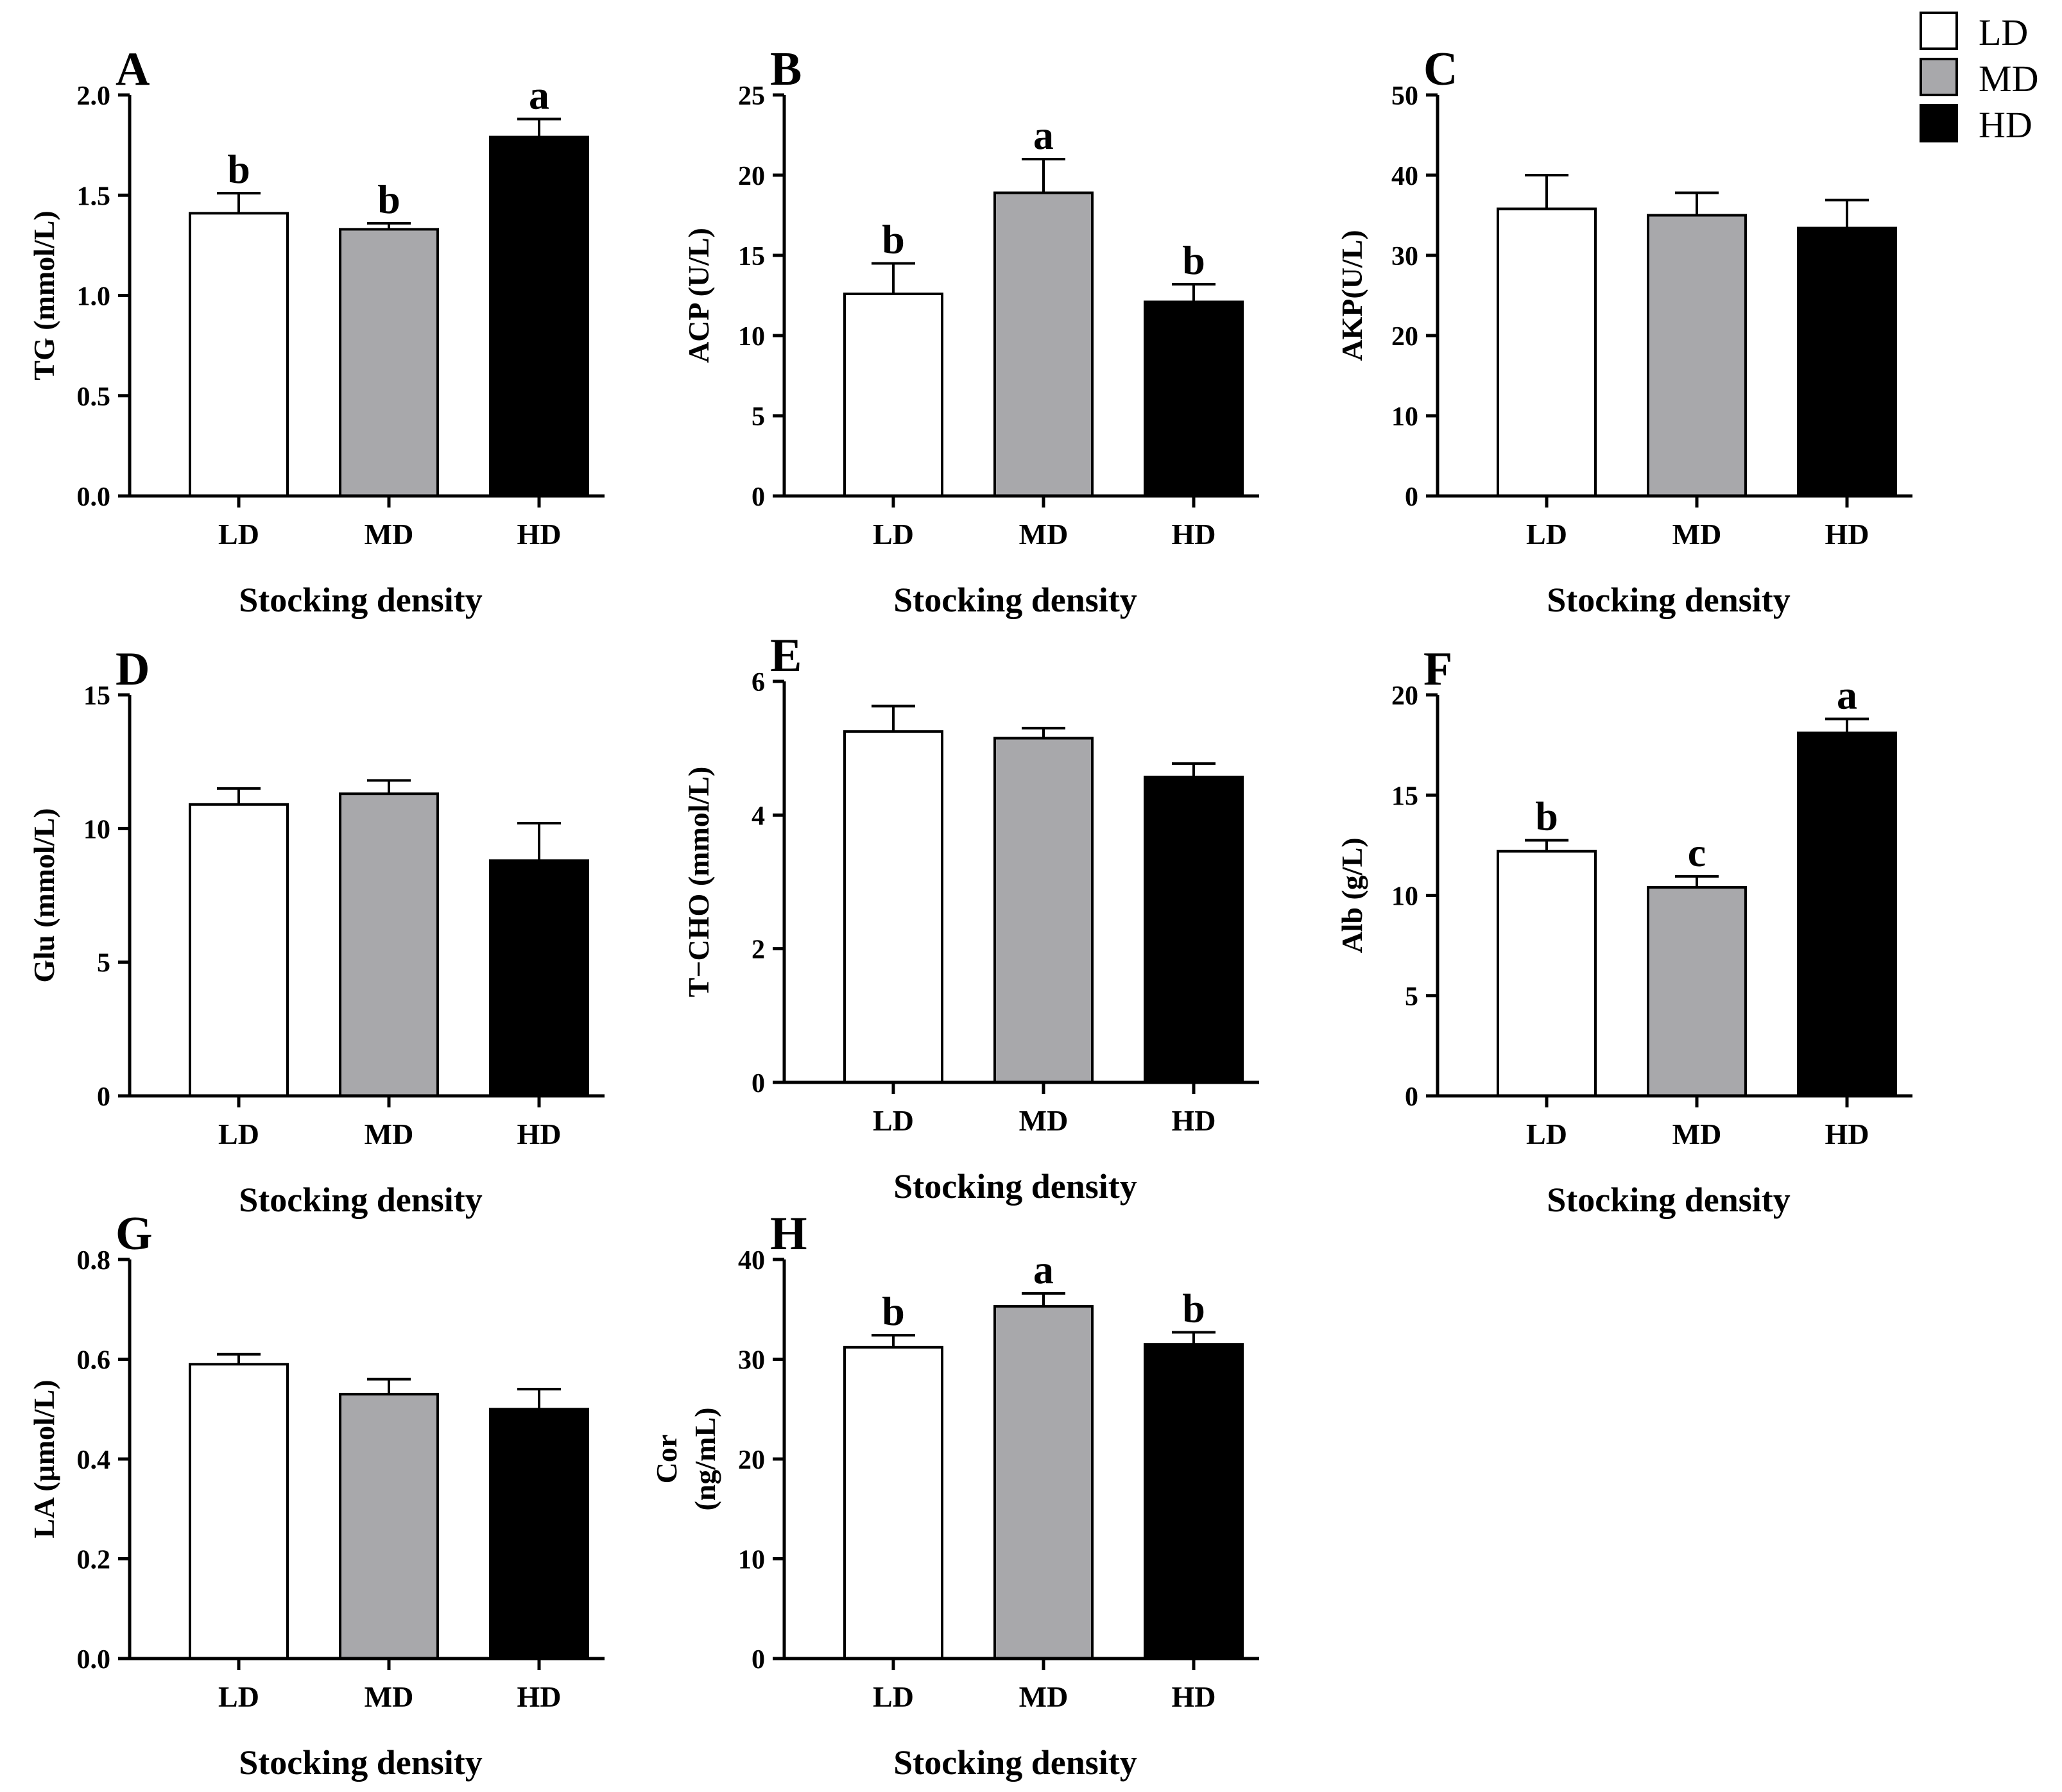 This screenshot has height=1792, width=2062. I want to click on y-tick-label: 40, so click(1404, 176).